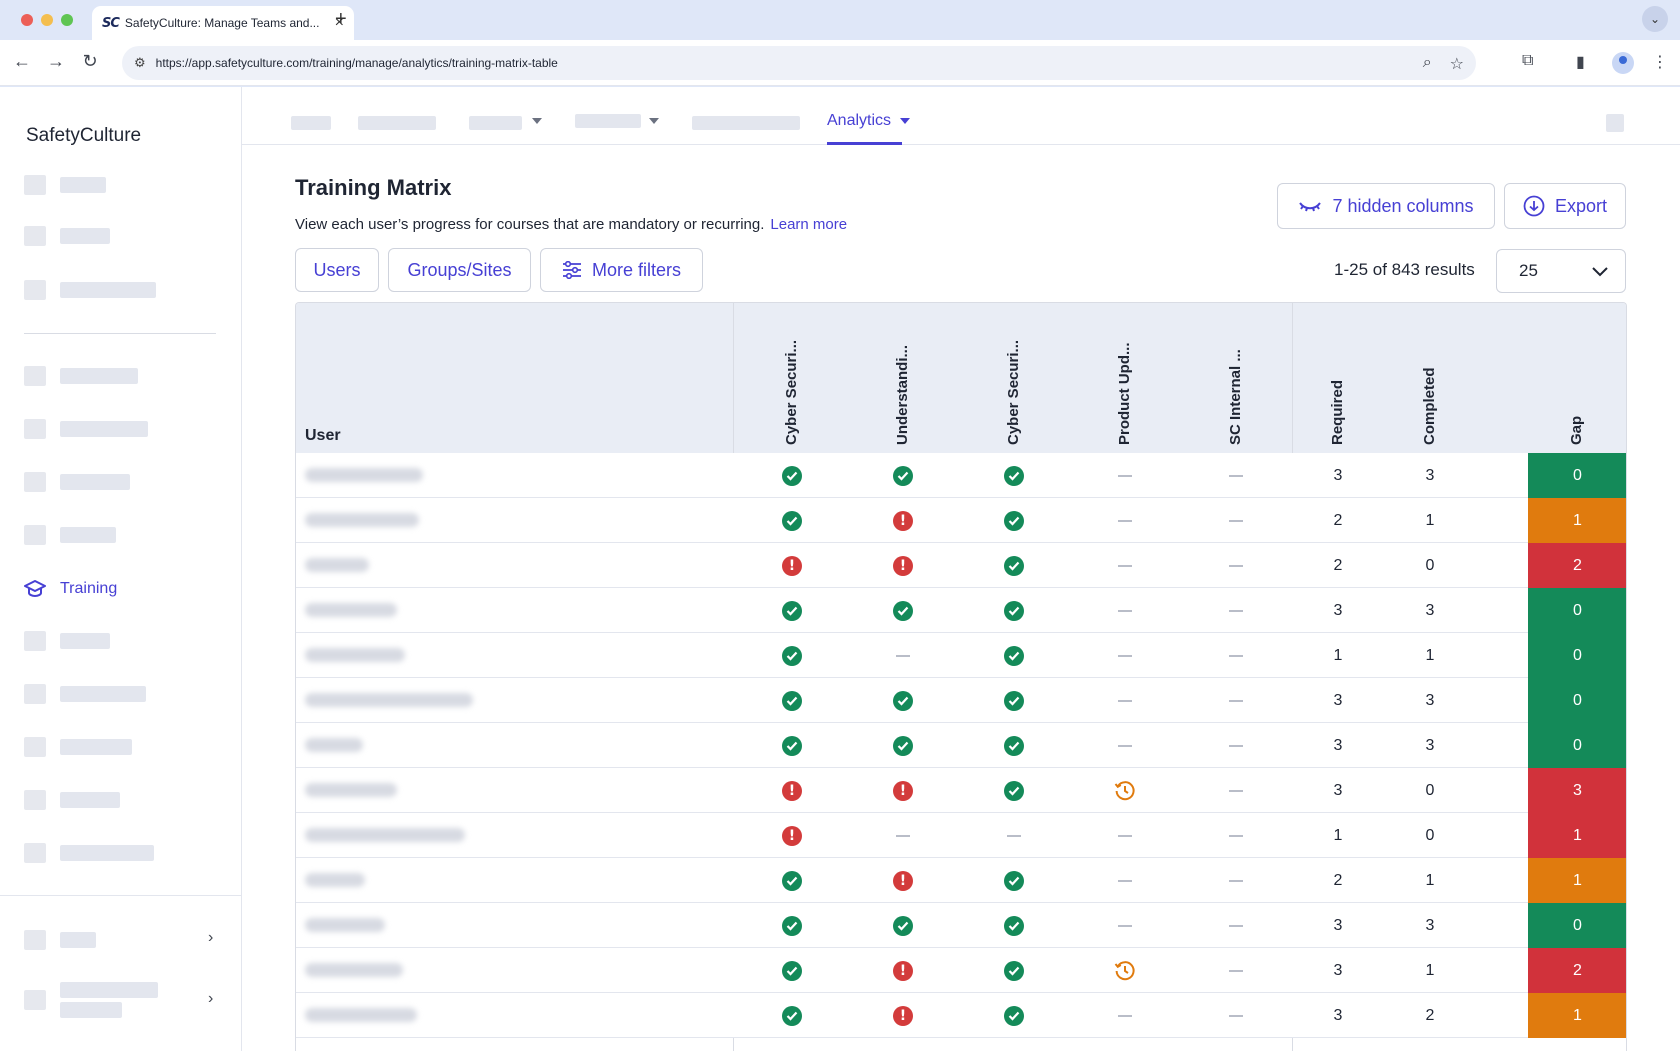 This screenshot has width=1680, height=1051. I want to click on sidebar-item-account, so click(60, 940).